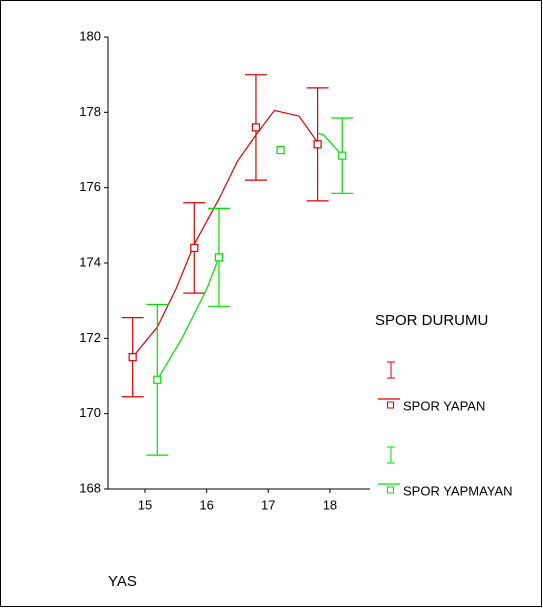  Describe the element at coordinates (90, 487) in the screenshot. I see `y-tick-label: 168` at that location.